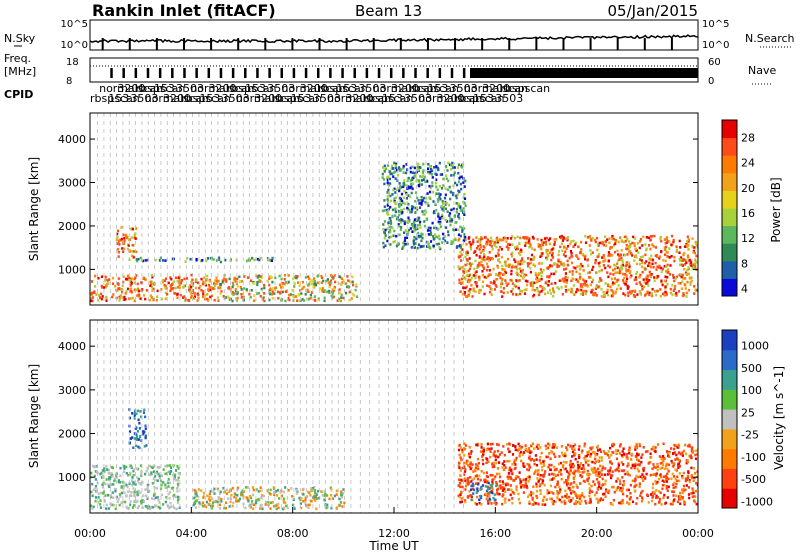  What do you see at coordinates (314, 88) in the screenshot?
I see `cpid-code: normalscan` at bounding box center [314, 88].